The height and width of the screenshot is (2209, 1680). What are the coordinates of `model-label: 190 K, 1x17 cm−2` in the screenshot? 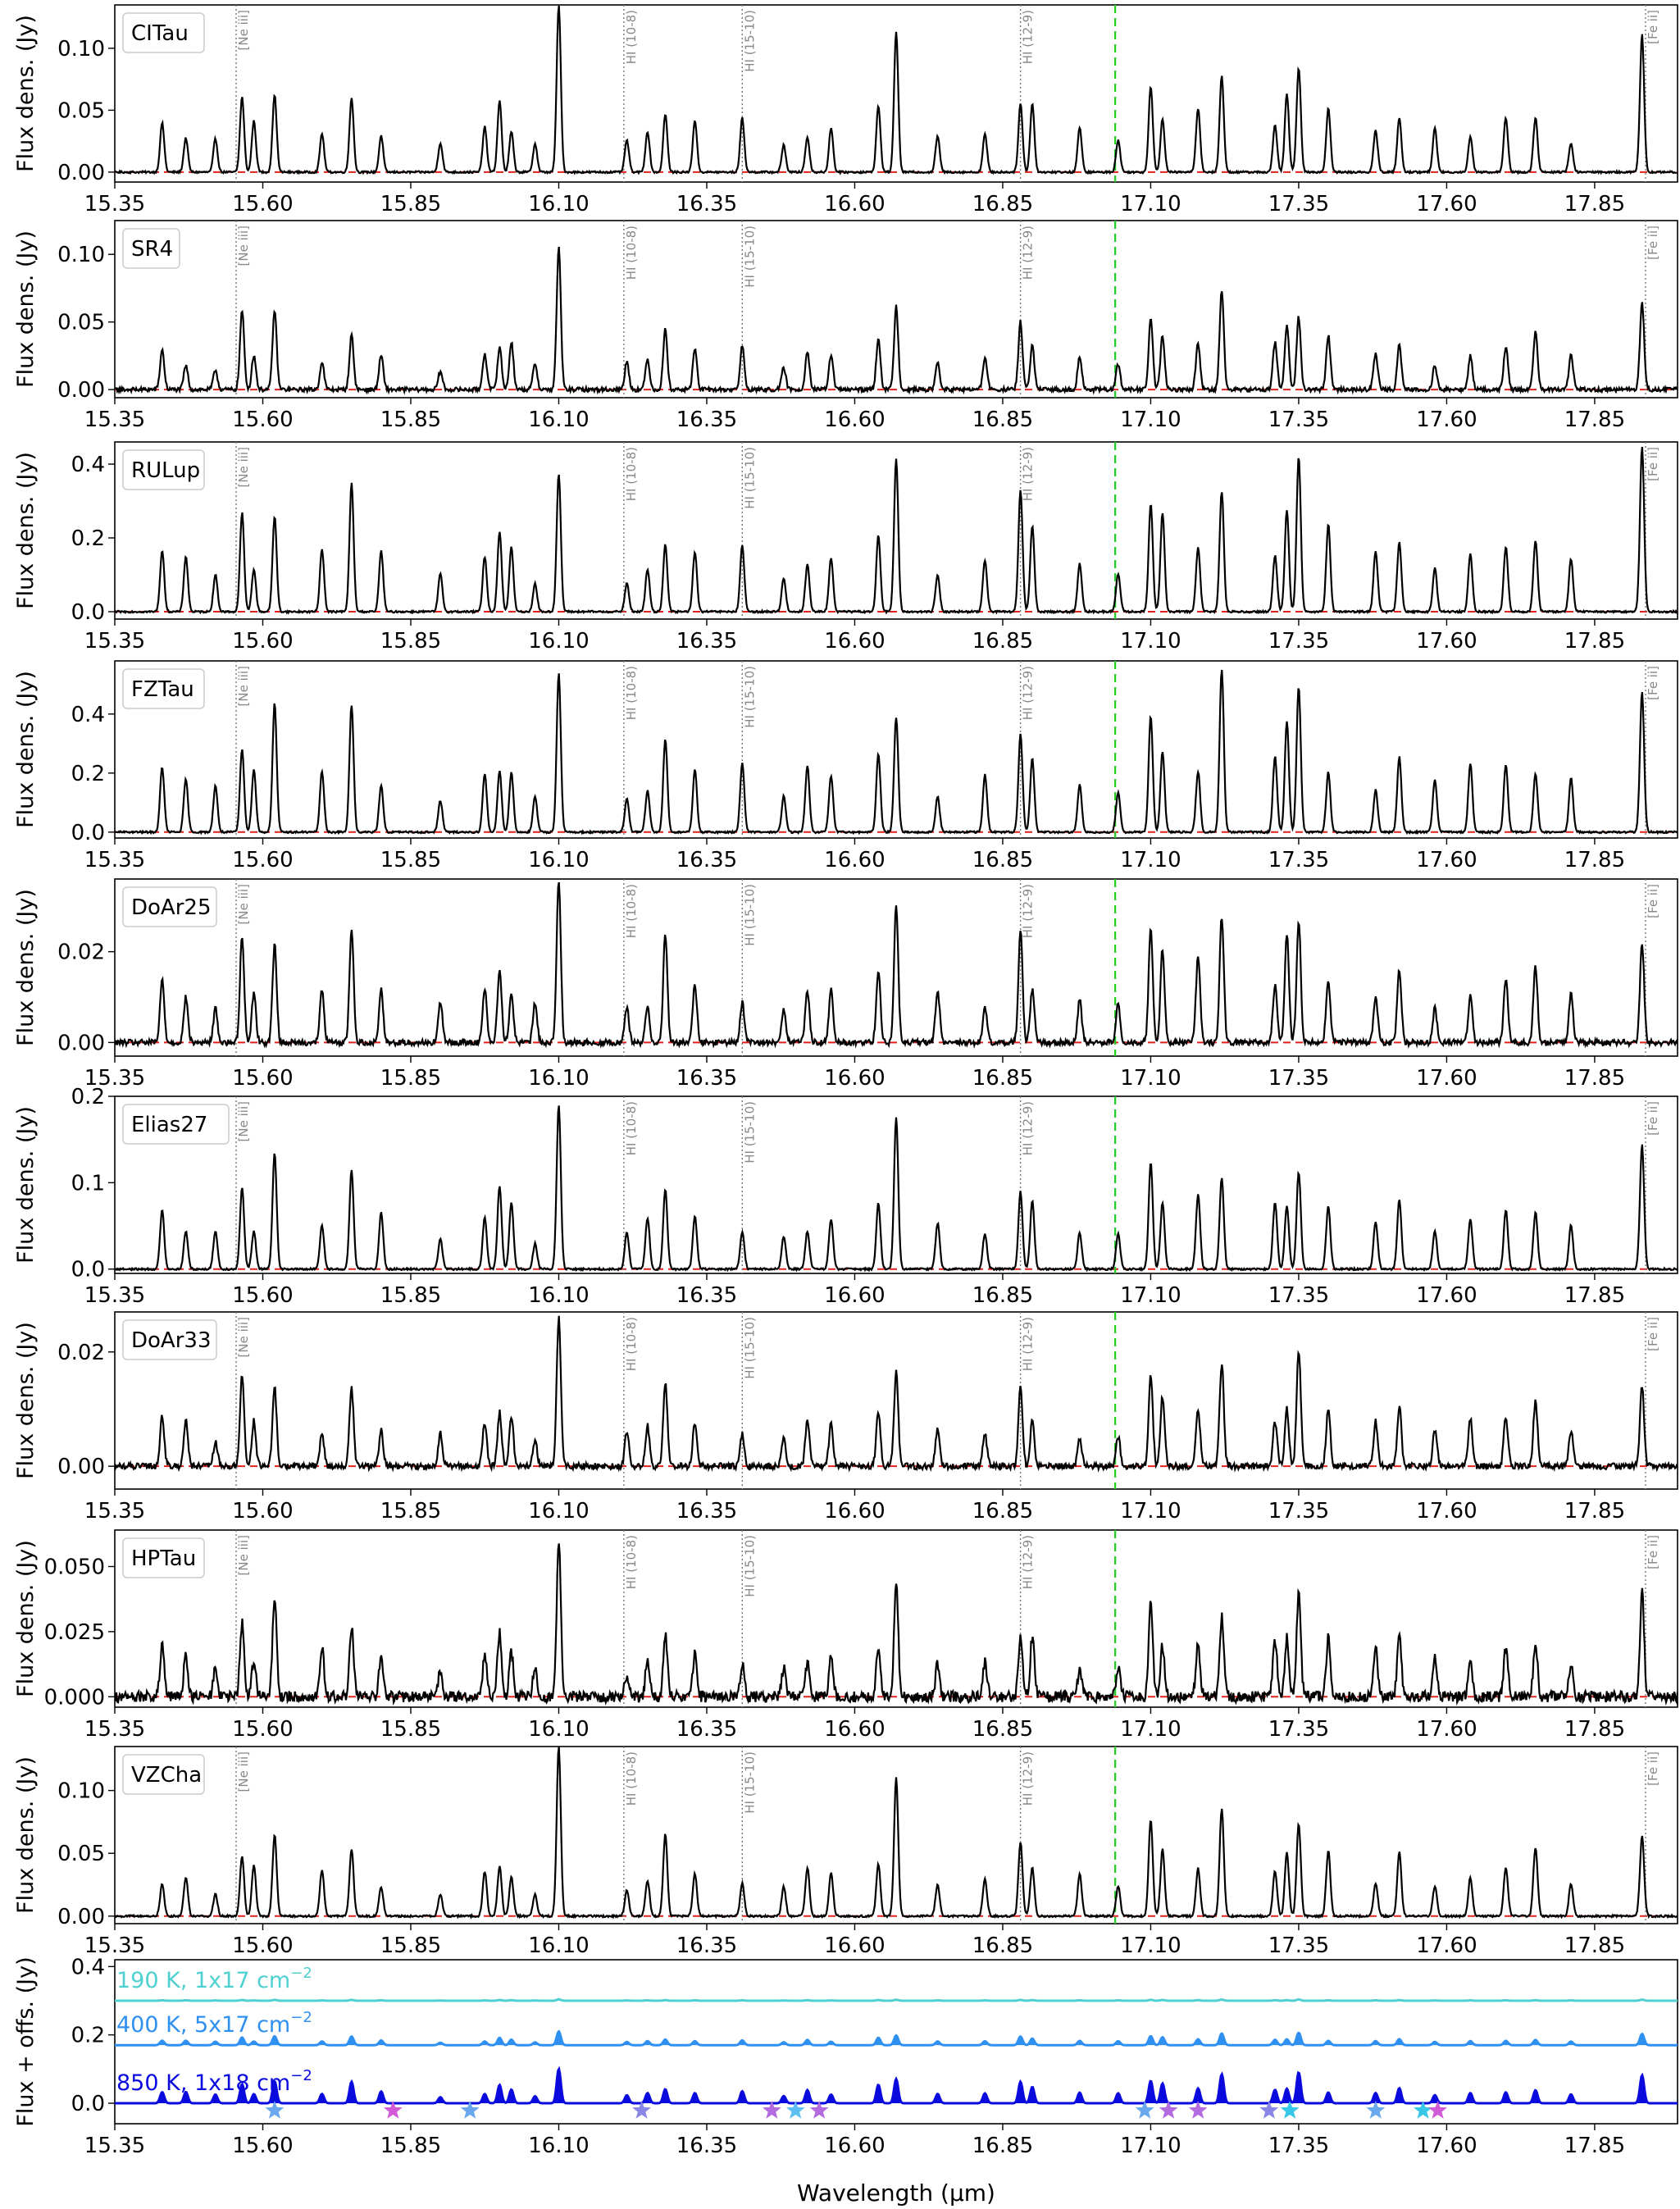 It's located at (214, 1979).